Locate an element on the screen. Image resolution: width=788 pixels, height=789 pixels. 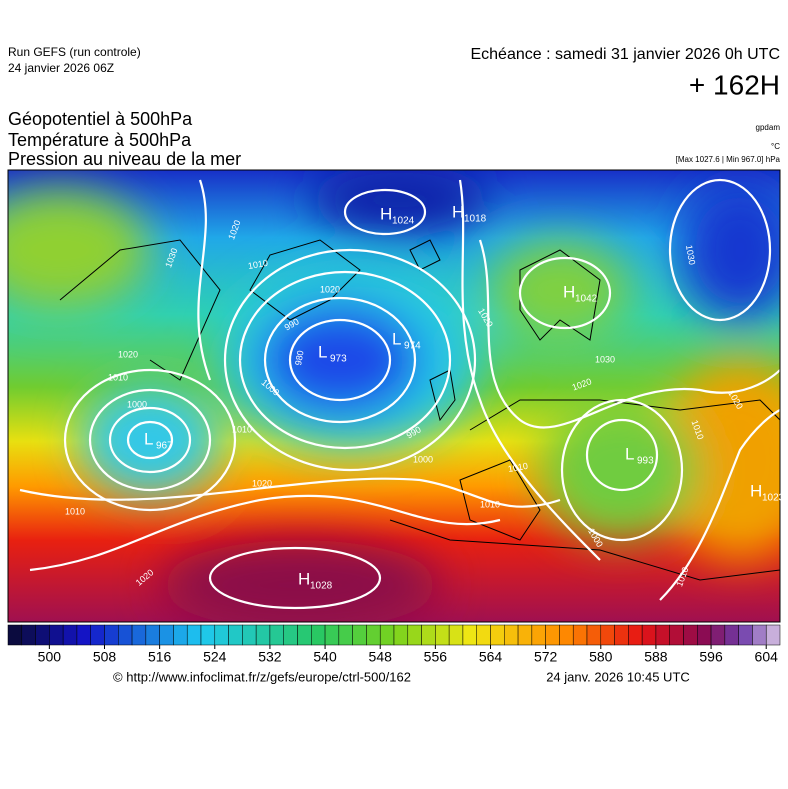
isobar-label: 980 is located at coordinates (299, 358).